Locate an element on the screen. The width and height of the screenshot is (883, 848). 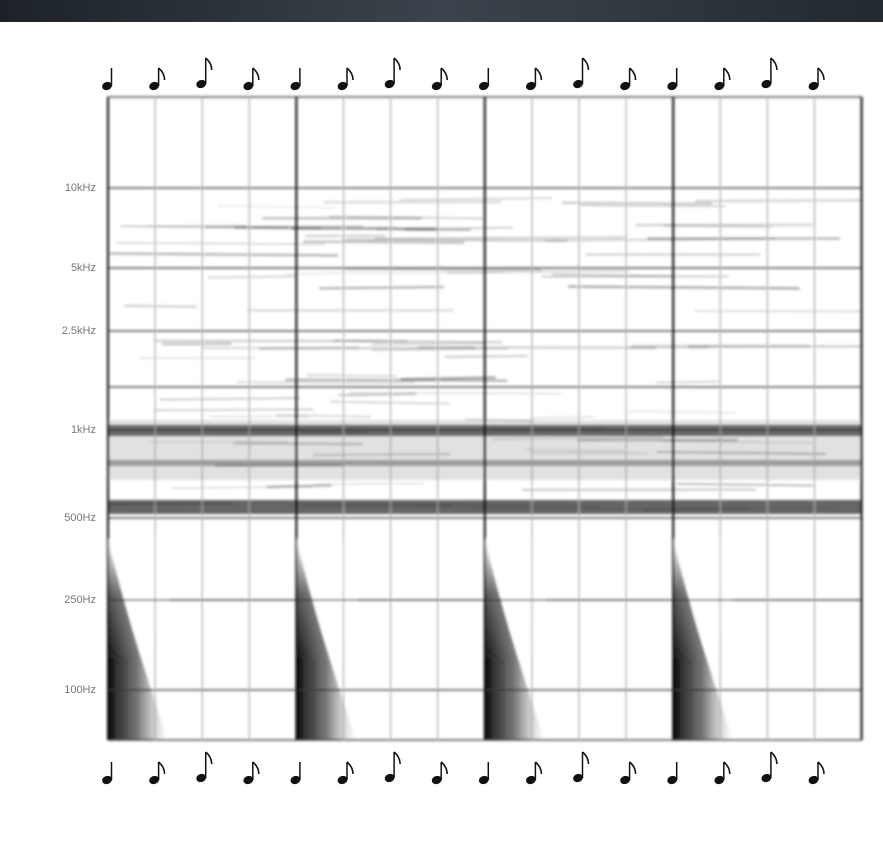
frequency-label: 10kHz is located at coordinates (80, 188).